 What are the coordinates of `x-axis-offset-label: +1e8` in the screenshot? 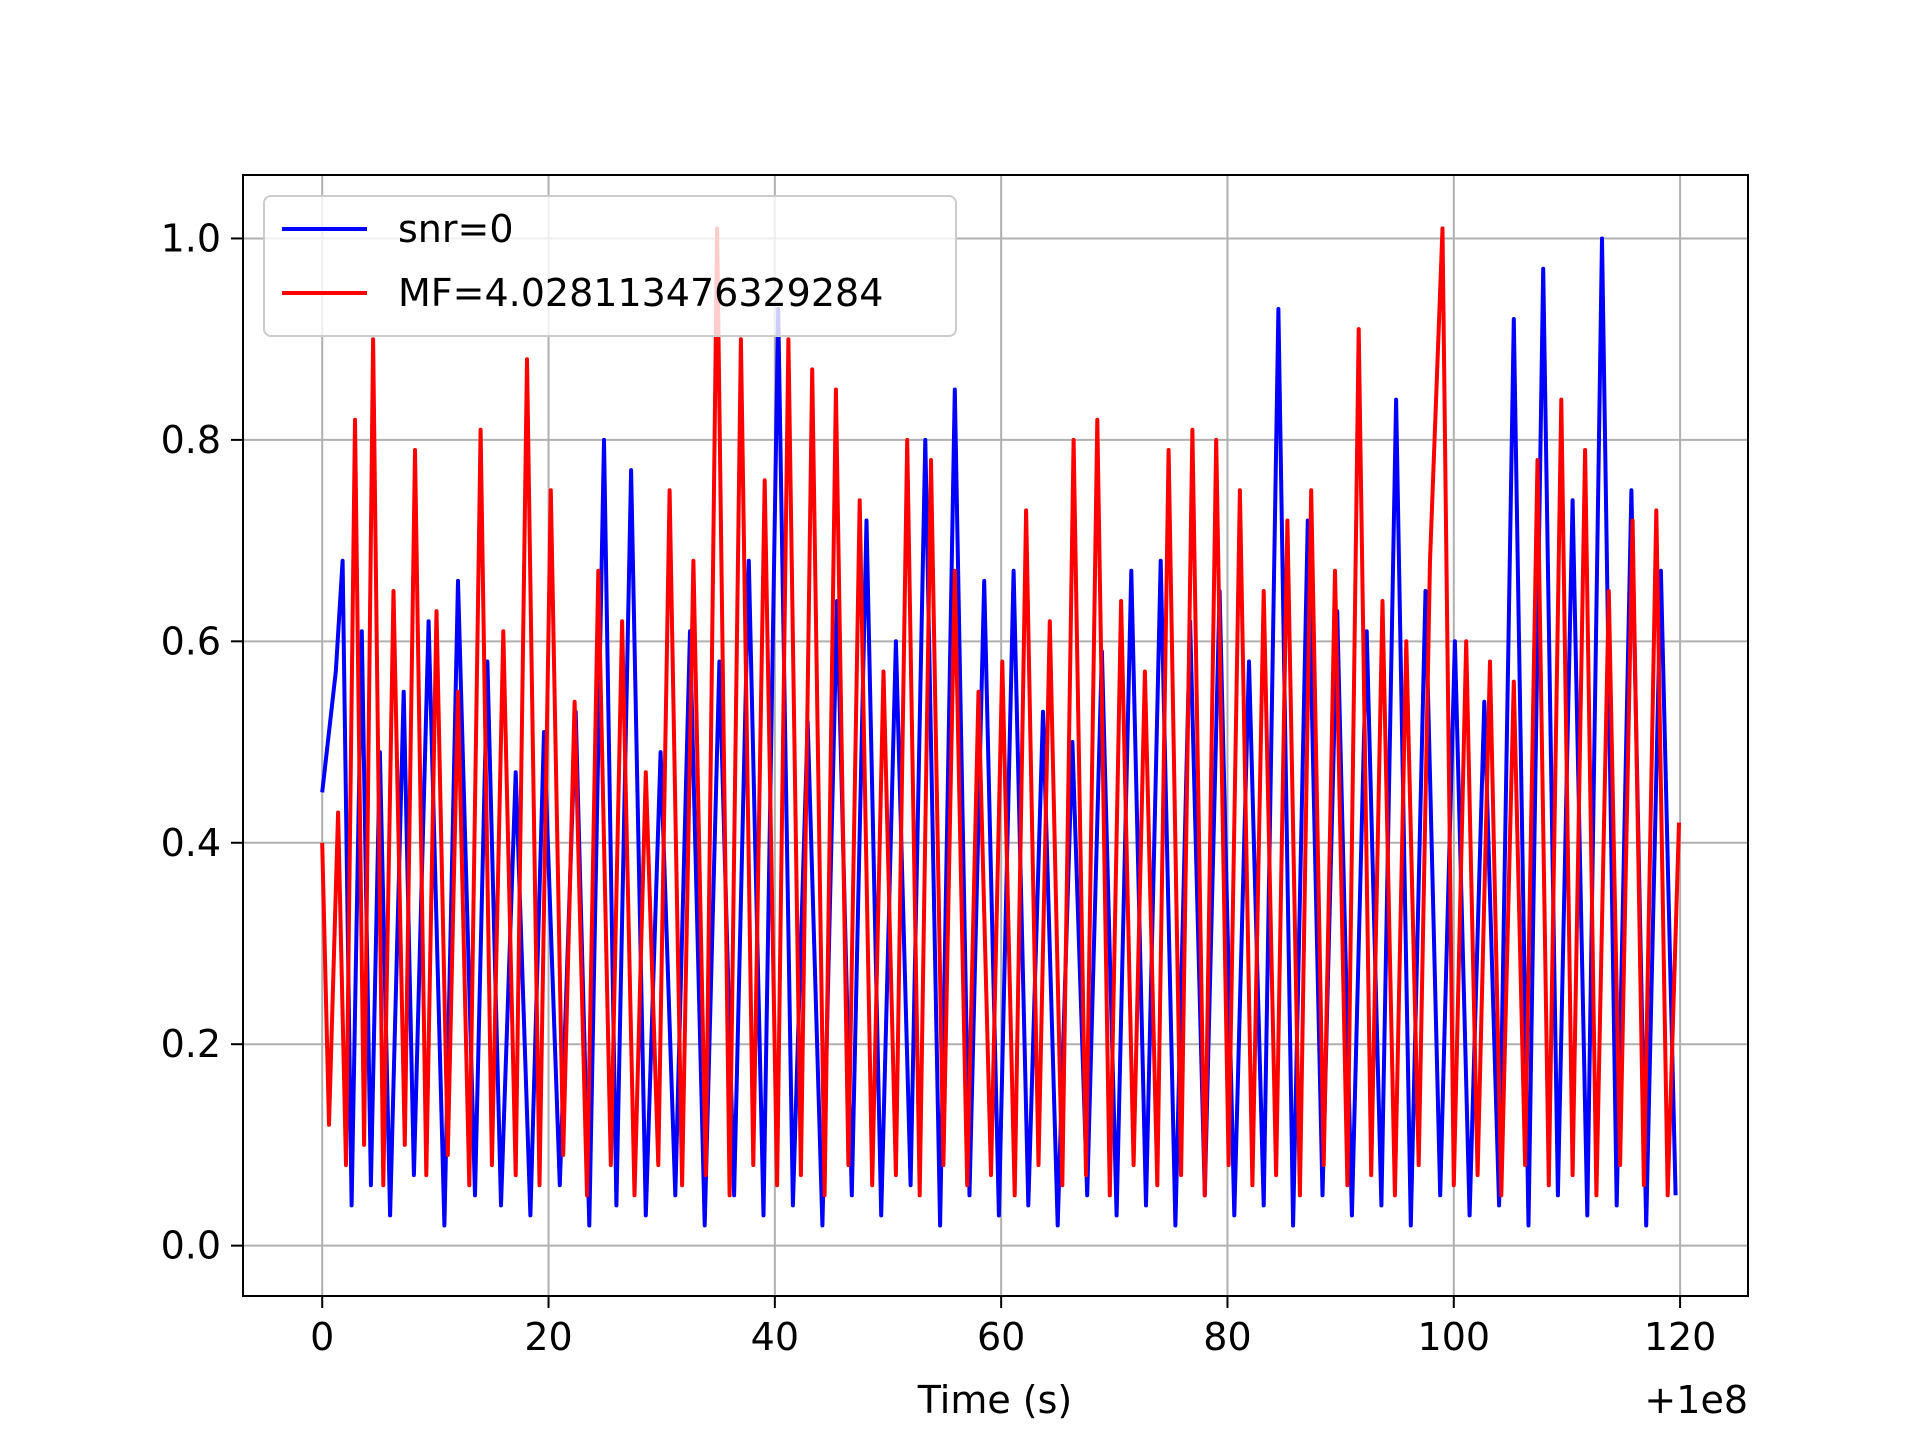 It's located at (1696, 1400).